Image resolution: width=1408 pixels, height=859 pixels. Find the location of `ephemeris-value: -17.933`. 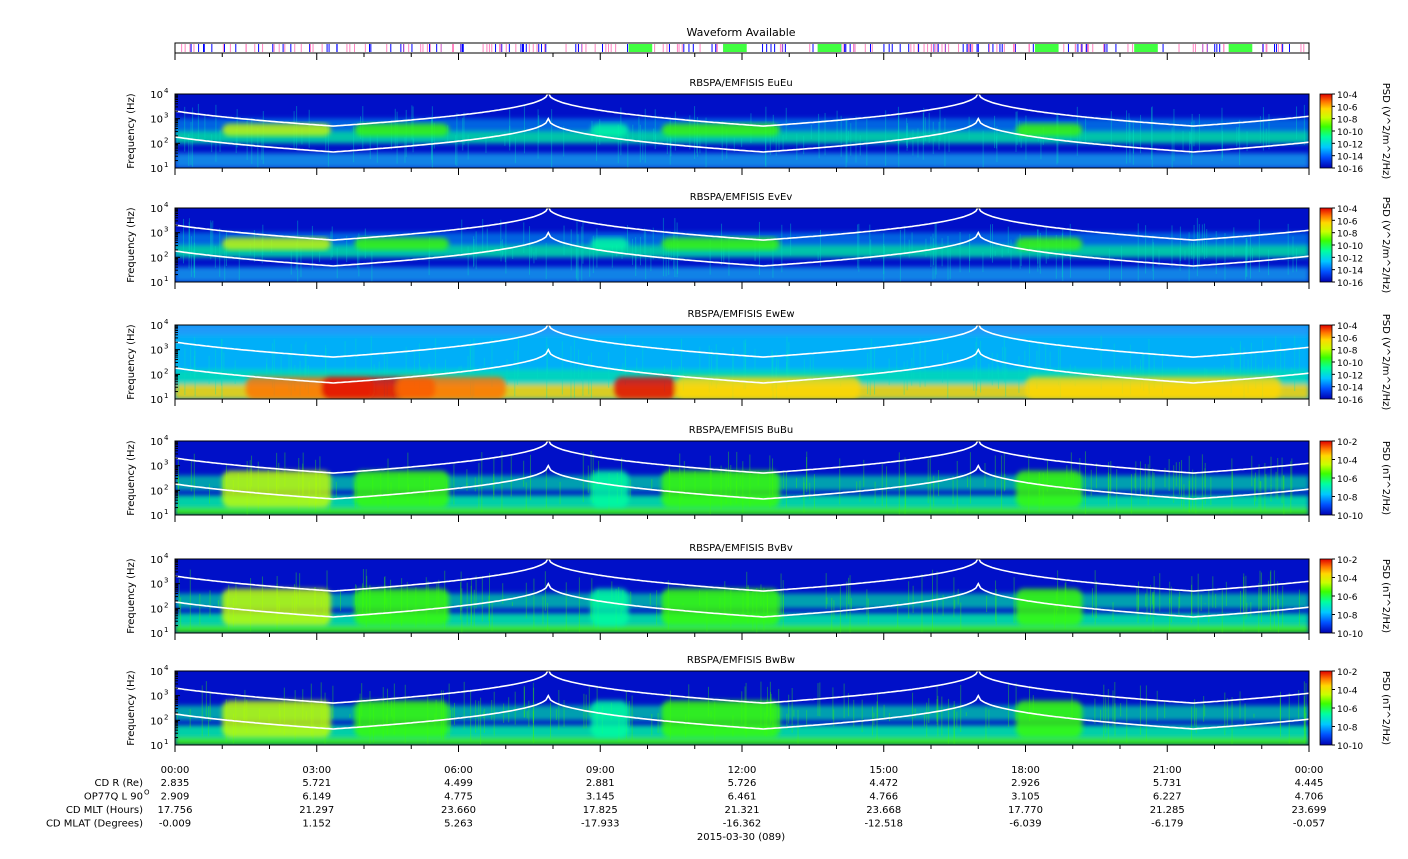

ephemeris-value: -17.933 is located at coordinates (600, 824).